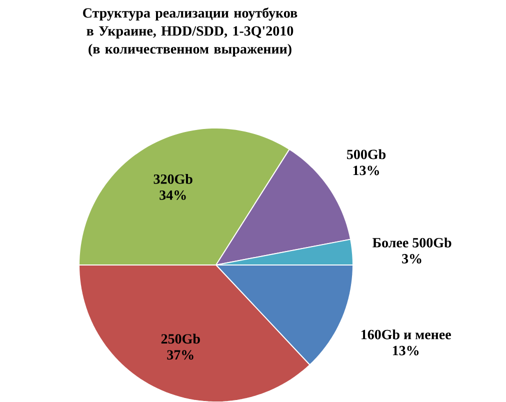 The image size is (506, 402). Describe the element at coordinates (173, 179) in the screenshot. I see `slice-label: 320Gb` at that location.